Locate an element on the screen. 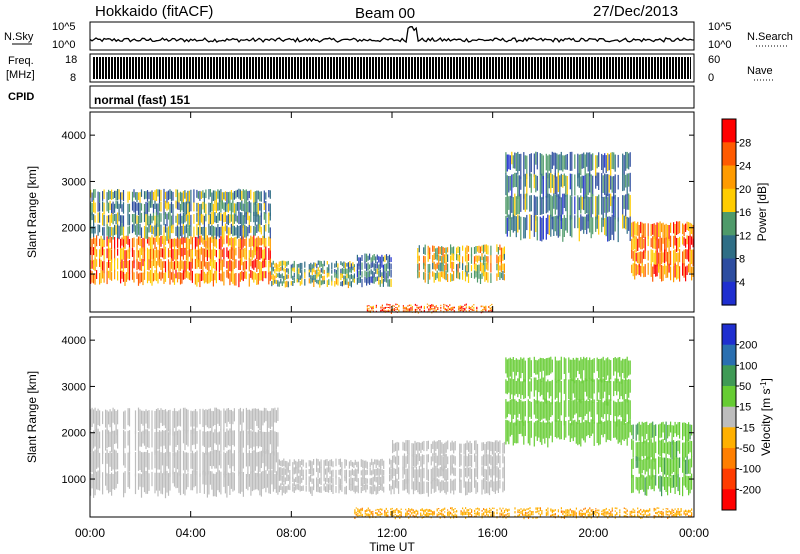 Image resolution: width=800 pixels, height=554 pixels. velocity-colorbar-tick-7: -200 is located at coordinates (750, 490).